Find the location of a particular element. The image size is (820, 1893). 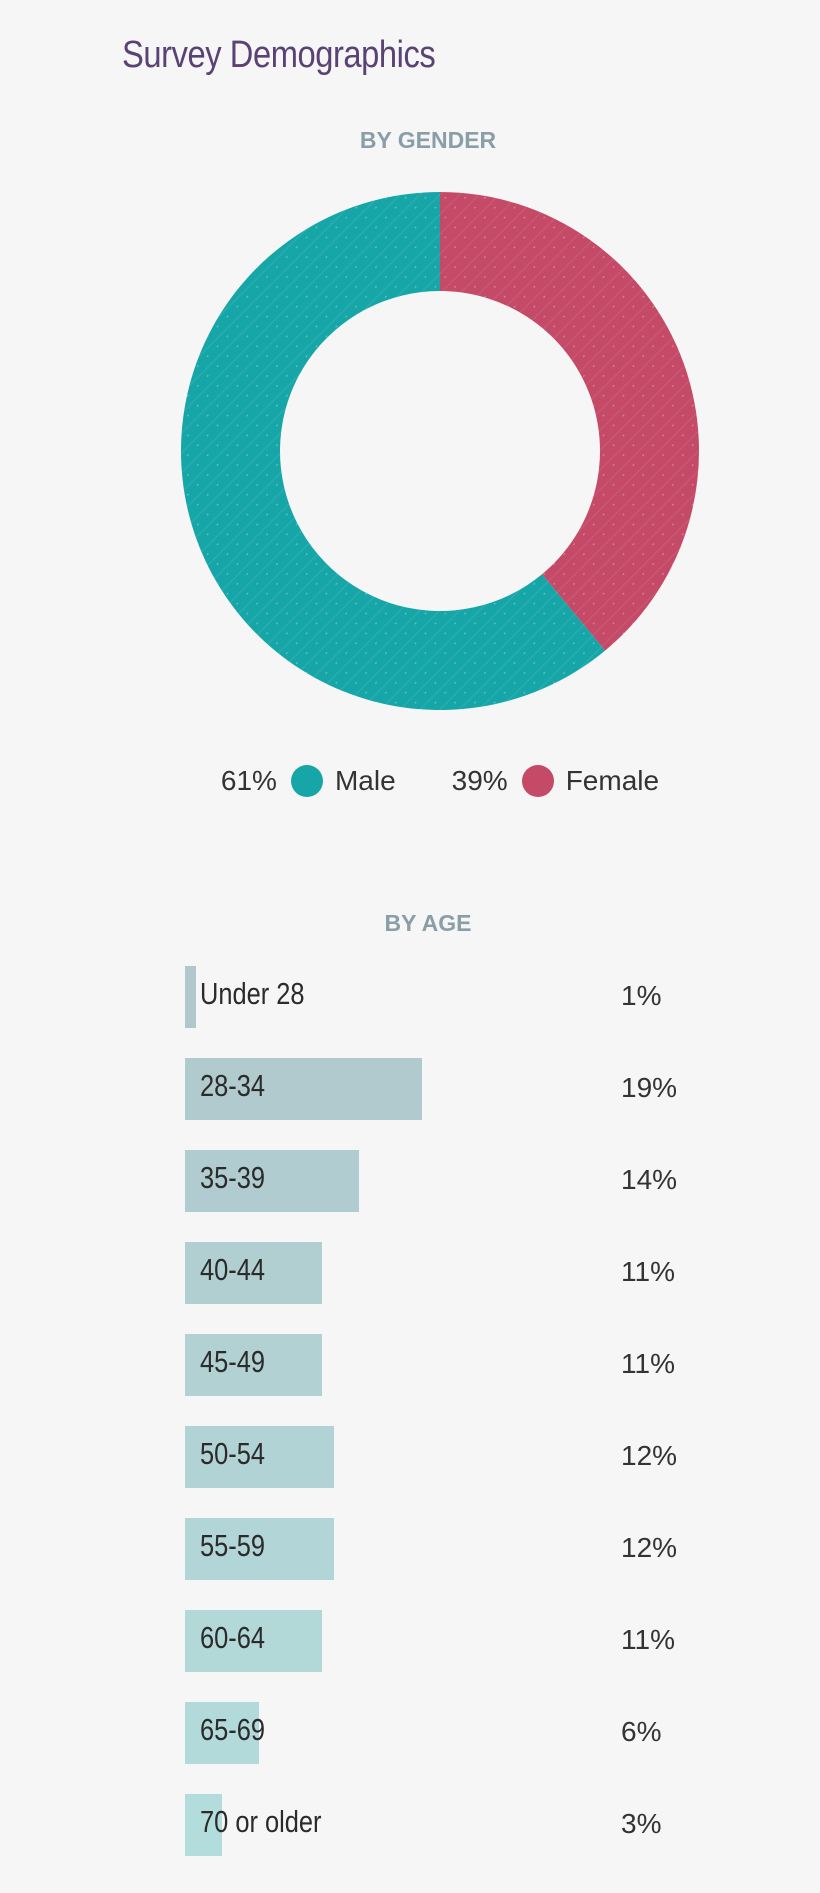

bar-row: 45-49 11% is located at coordinates (465, 1365).